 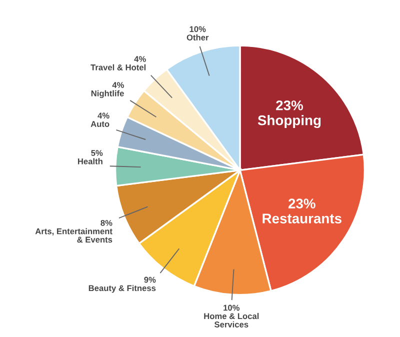 I want to click on slice-label: Restaurants, so click(x=302, y=219).